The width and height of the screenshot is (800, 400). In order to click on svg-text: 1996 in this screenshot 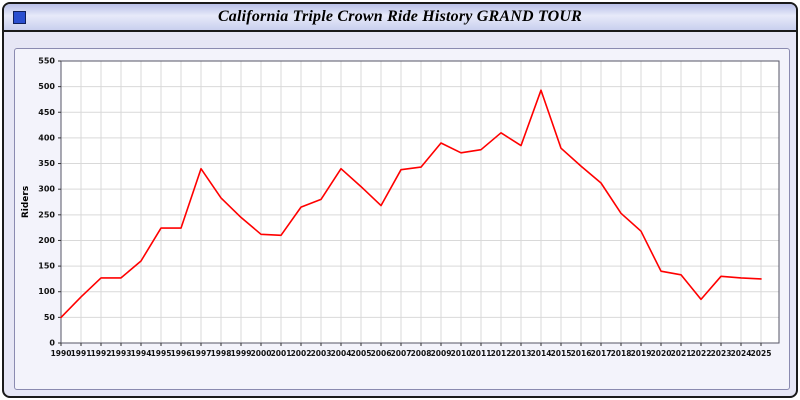, I will do `click(181, 353)`.